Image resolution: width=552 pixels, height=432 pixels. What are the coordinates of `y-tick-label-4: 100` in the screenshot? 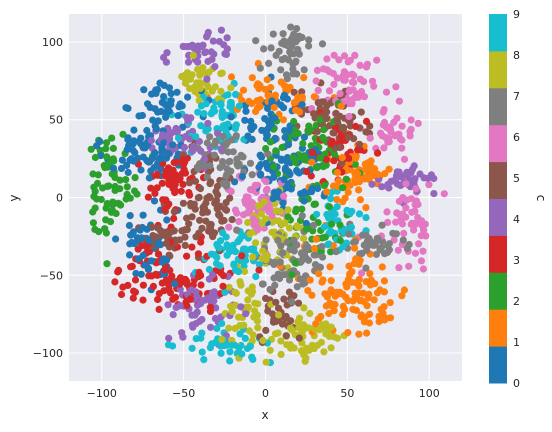 It's located at (52, 42).